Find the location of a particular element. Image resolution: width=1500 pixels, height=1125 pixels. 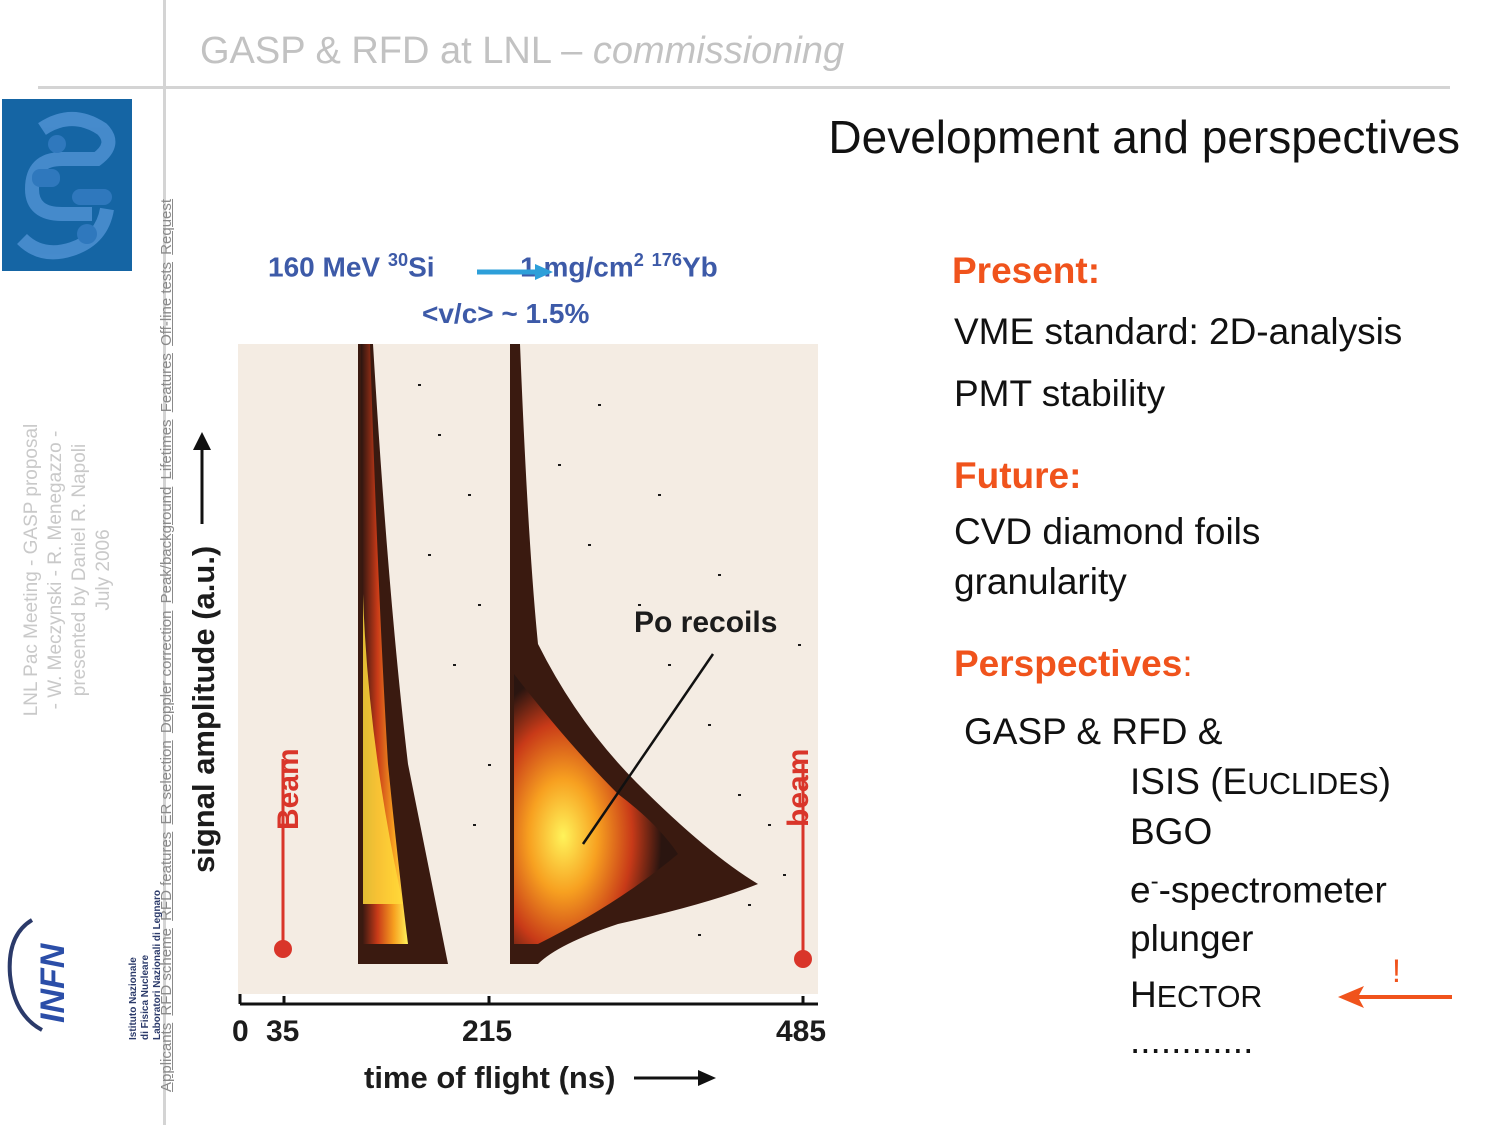

infn-logo: INFN is located at coordinates (42, 975).